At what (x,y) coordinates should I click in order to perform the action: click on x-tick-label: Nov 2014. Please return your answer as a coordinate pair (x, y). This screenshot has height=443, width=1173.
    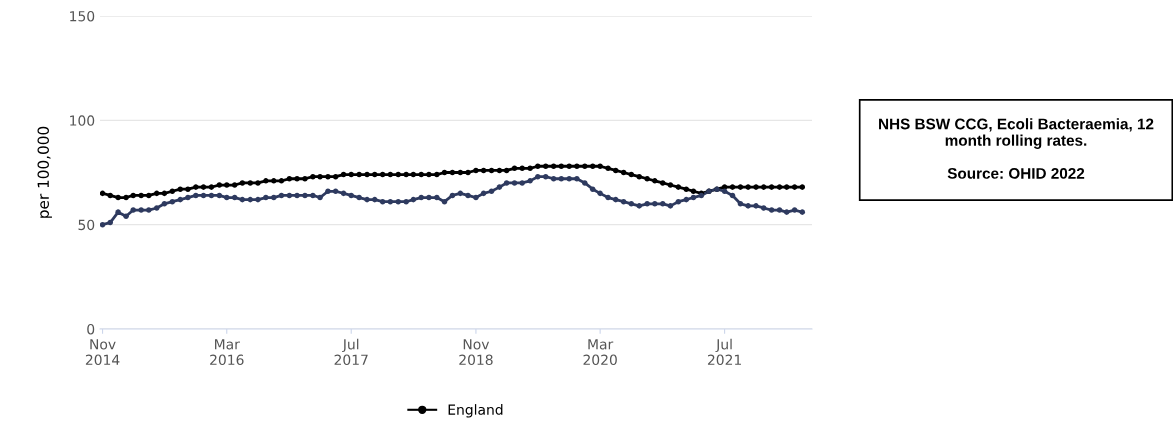
    Looking at the image, I should click on (102, 352).